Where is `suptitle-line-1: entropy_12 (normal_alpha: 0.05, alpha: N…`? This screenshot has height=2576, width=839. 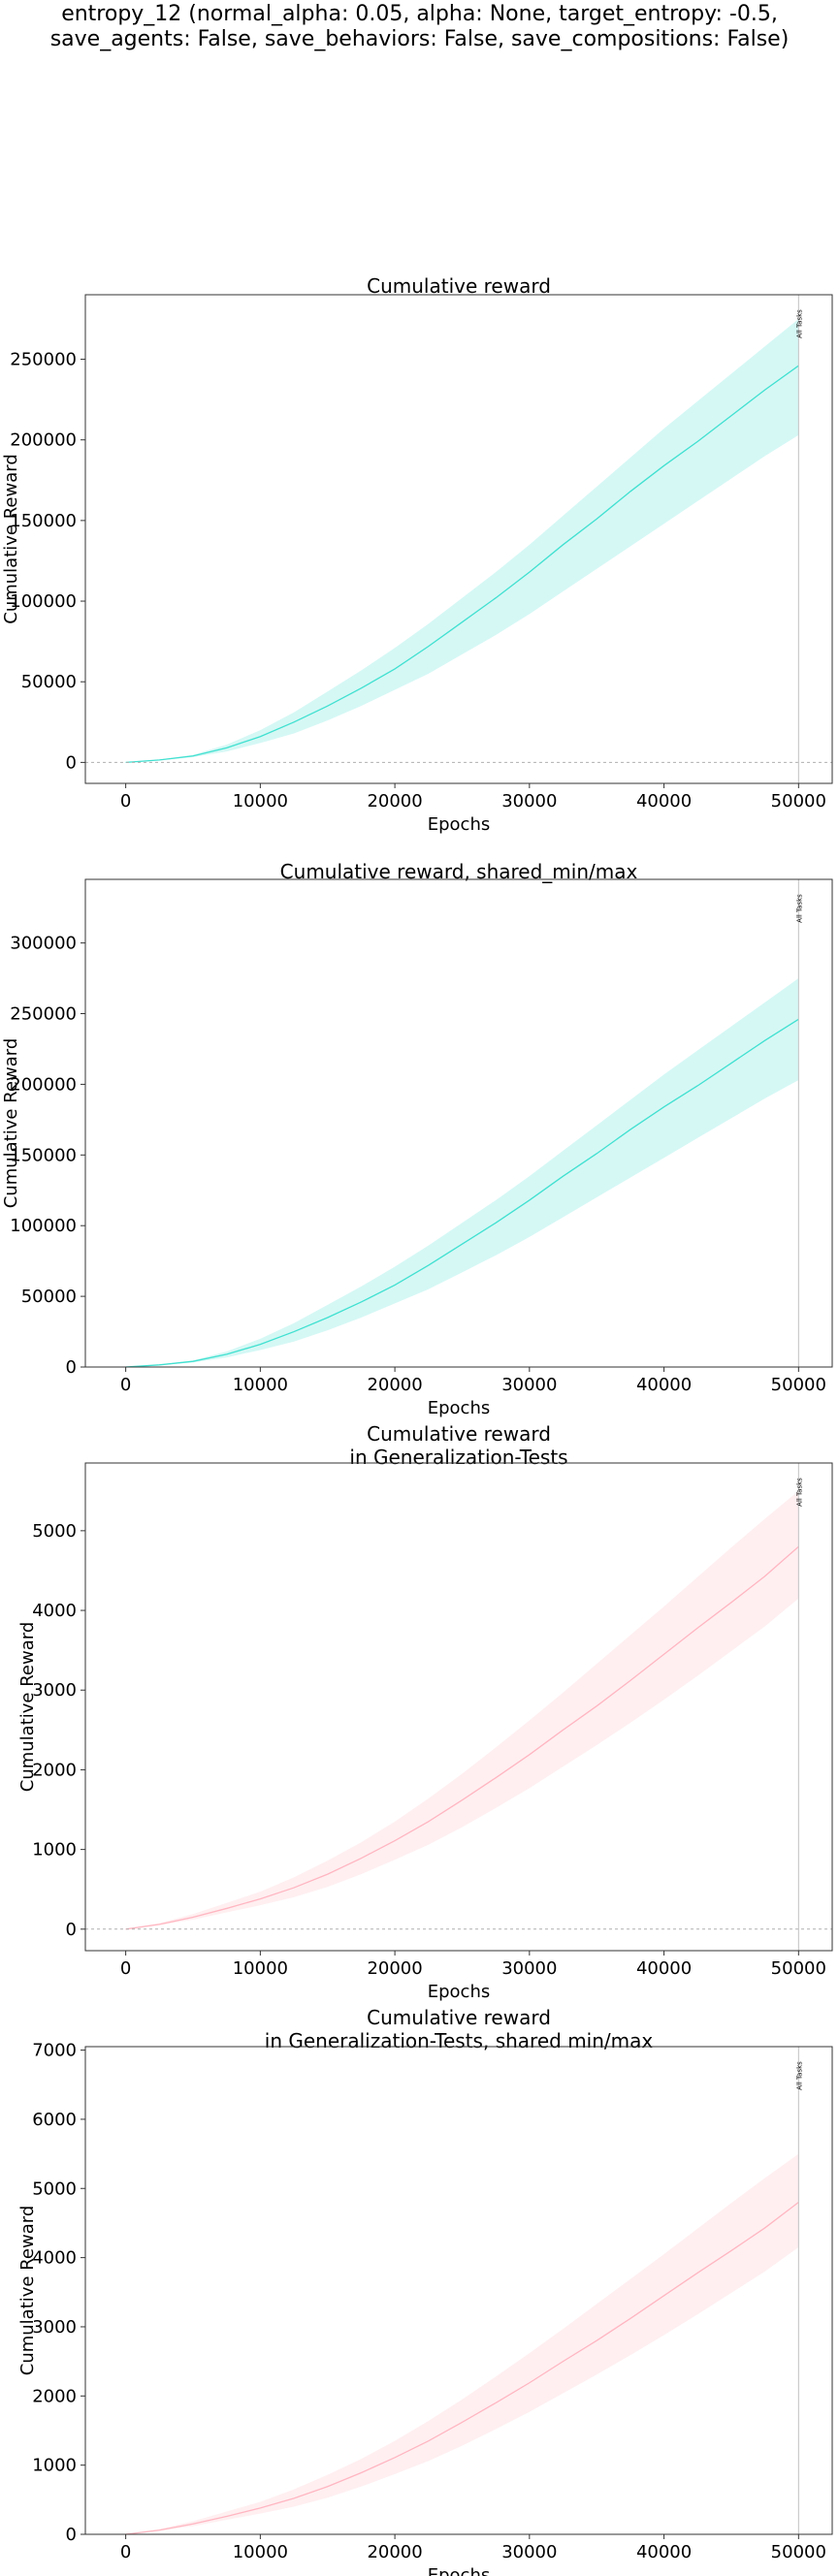
suptitle-line-1: entropy_12 (normal_alpha: 0.05, alpha: N… is located at coordinates (419, 14).